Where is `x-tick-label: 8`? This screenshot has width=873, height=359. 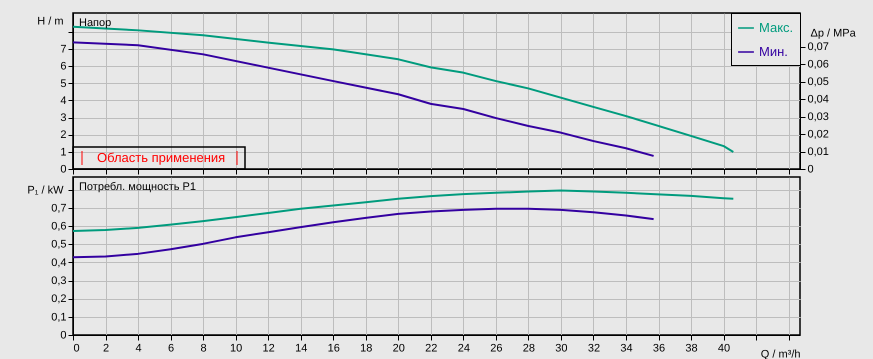
x-tick-label: 8 is located at coordinates (203, 348).